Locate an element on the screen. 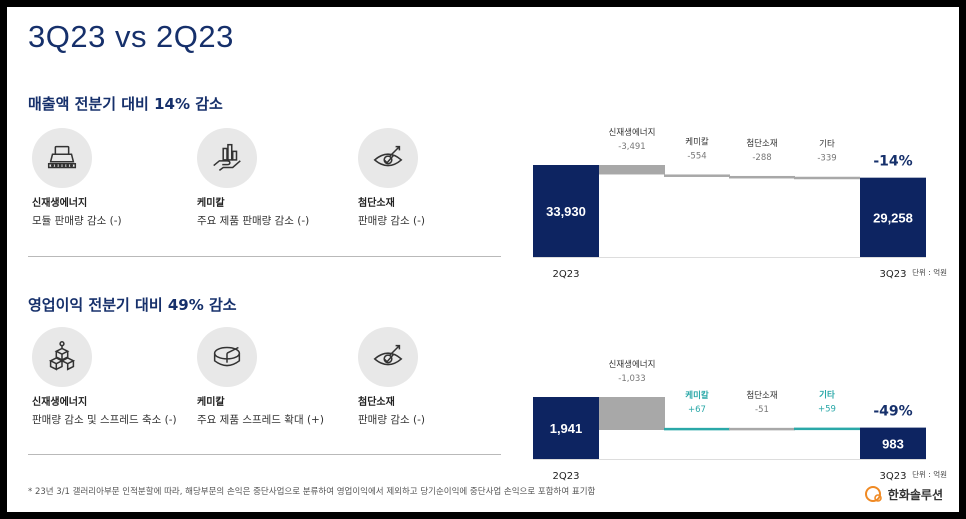  sales-item-advanced: 첨단소재 판매량 감소 (-) is located at coordinates (448, 178).